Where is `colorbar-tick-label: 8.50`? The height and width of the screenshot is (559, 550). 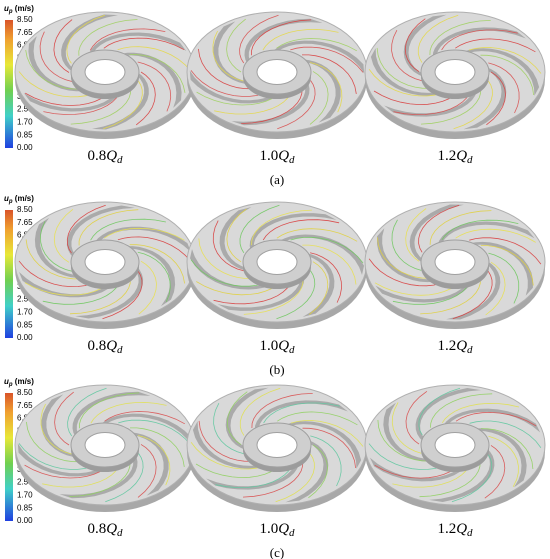 colorbar-tick-label: 8.50 is located at coordinates (25, 392).